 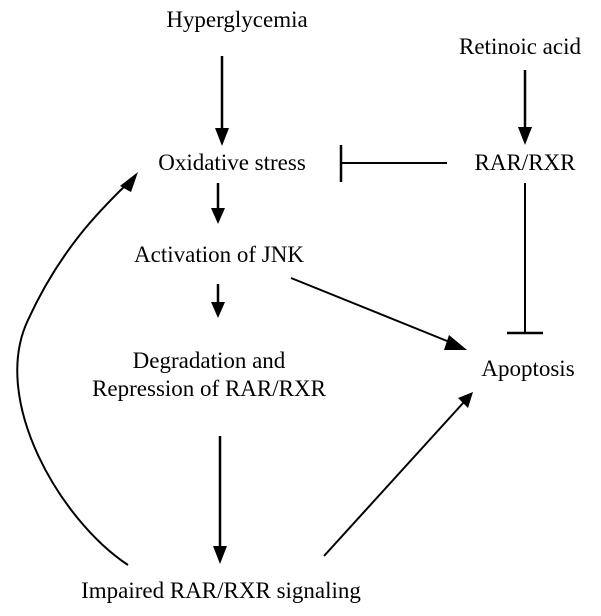 I want to click on edge-degradation-to-impaired-signaling, so click(x=220, y=500).